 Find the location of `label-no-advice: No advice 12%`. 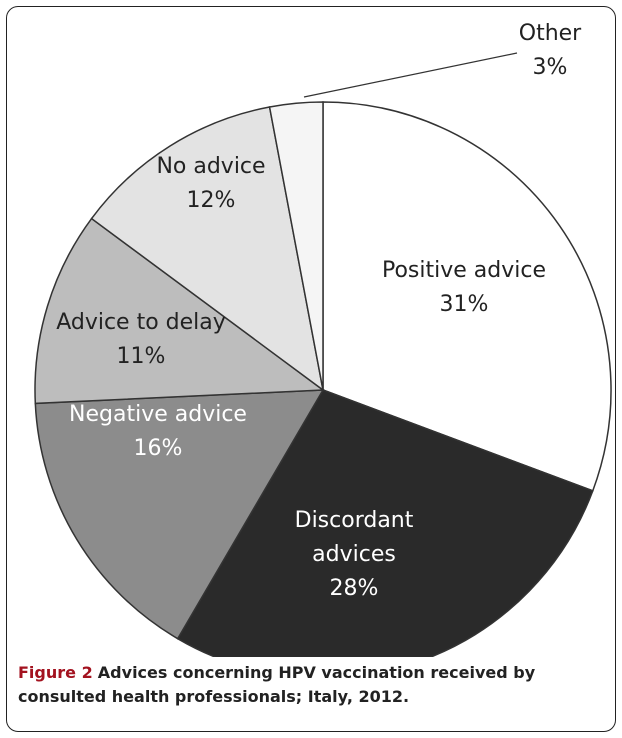

label-no-advice: No advice 12% is located at coordinates (210, 183).